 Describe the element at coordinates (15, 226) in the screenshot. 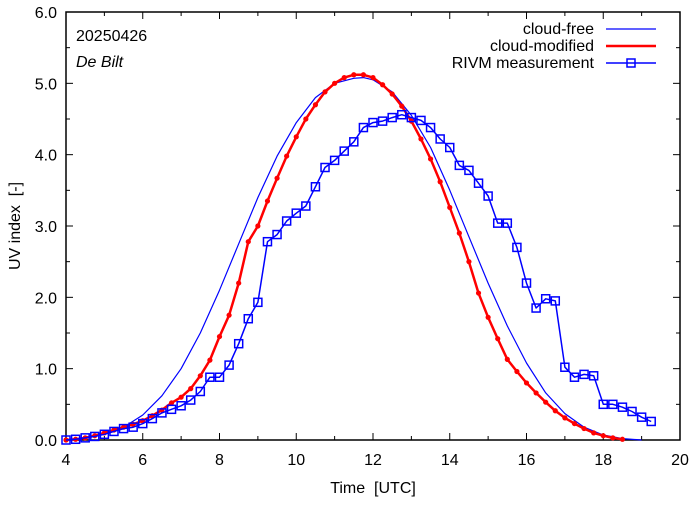

I see `y-axis-label: UV index [-]` at that location.